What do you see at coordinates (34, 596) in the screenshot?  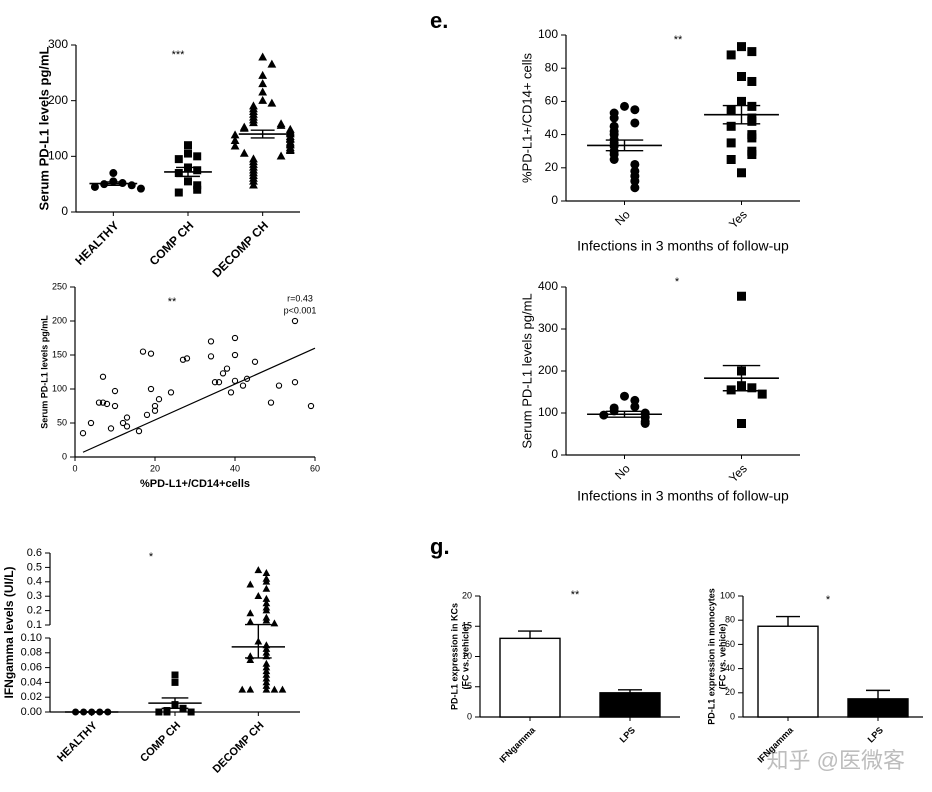 I see `y-tick-label: 0.3` at bounding box center [34, 596].